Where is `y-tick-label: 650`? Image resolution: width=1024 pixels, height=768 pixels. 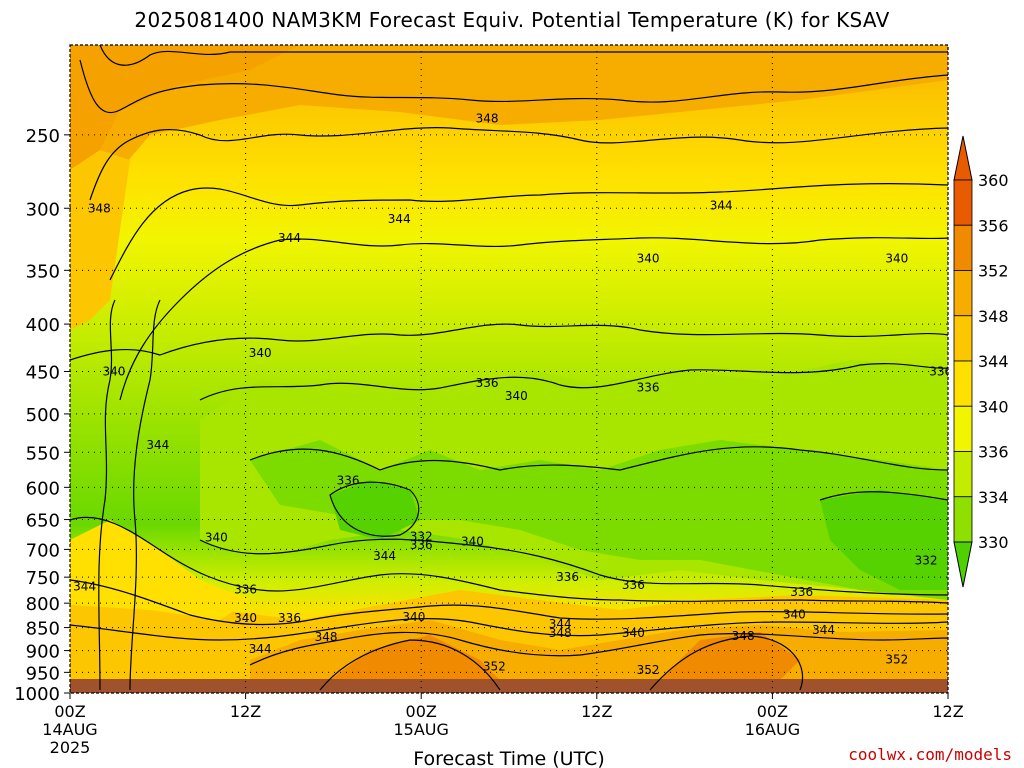
y-tick-label: 650 is located at coordinates (43, 521).